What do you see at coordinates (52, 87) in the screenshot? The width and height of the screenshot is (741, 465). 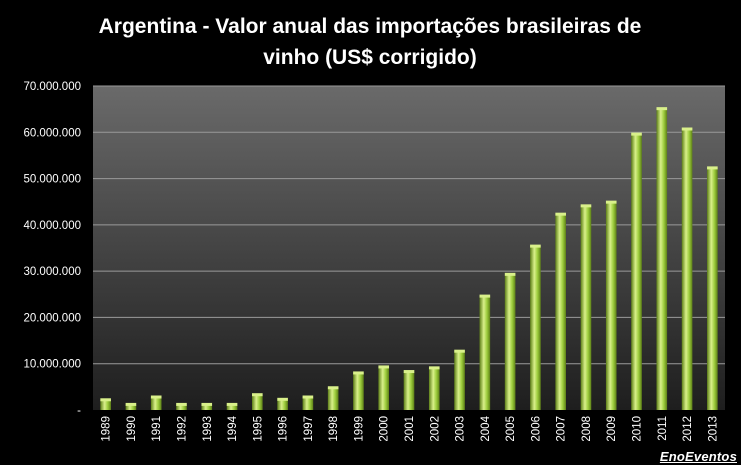 I see `y-tick-label: 70.000.000` at bounding box center [52, 87].